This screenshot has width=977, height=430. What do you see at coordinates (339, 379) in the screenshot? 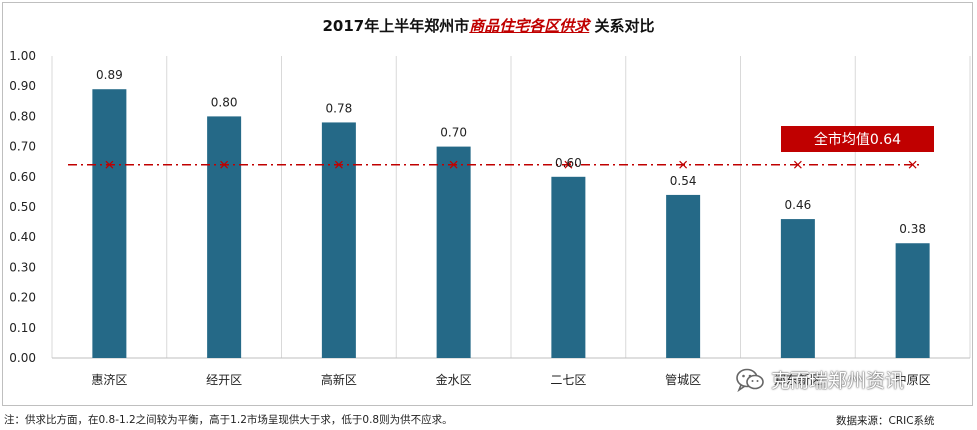
I see `x-tick-label: 高新区` at bounding box center [339, 379].